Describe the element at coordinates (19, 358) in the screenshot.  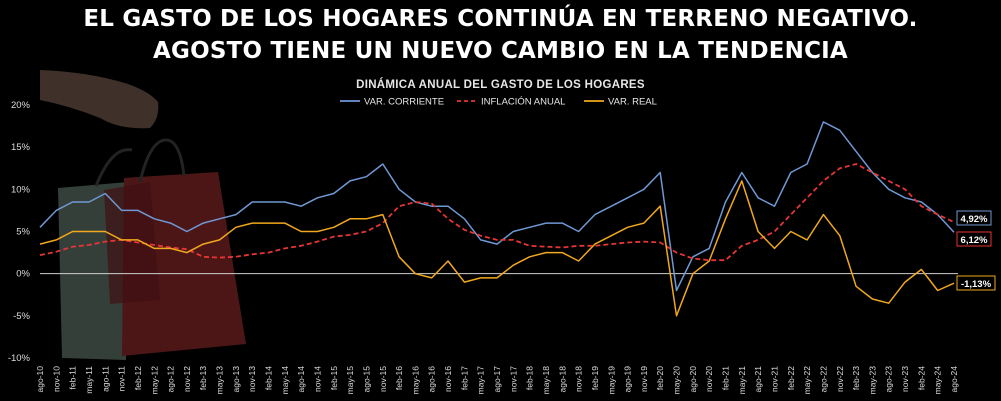
I see `y-tick-label: -10%` at that location.